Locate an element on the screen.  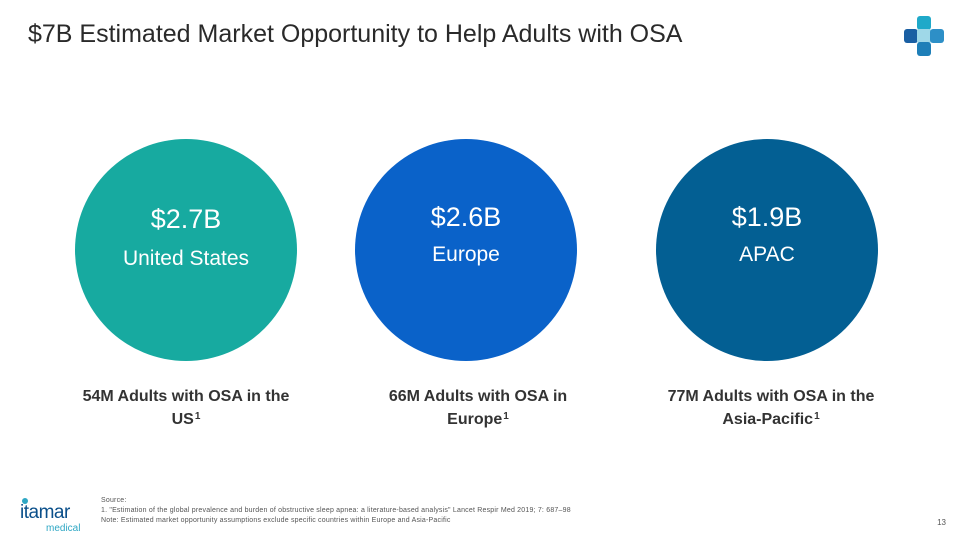
caption-text: 54M Adults with OSA in the US is located at coordinates (186, 408).